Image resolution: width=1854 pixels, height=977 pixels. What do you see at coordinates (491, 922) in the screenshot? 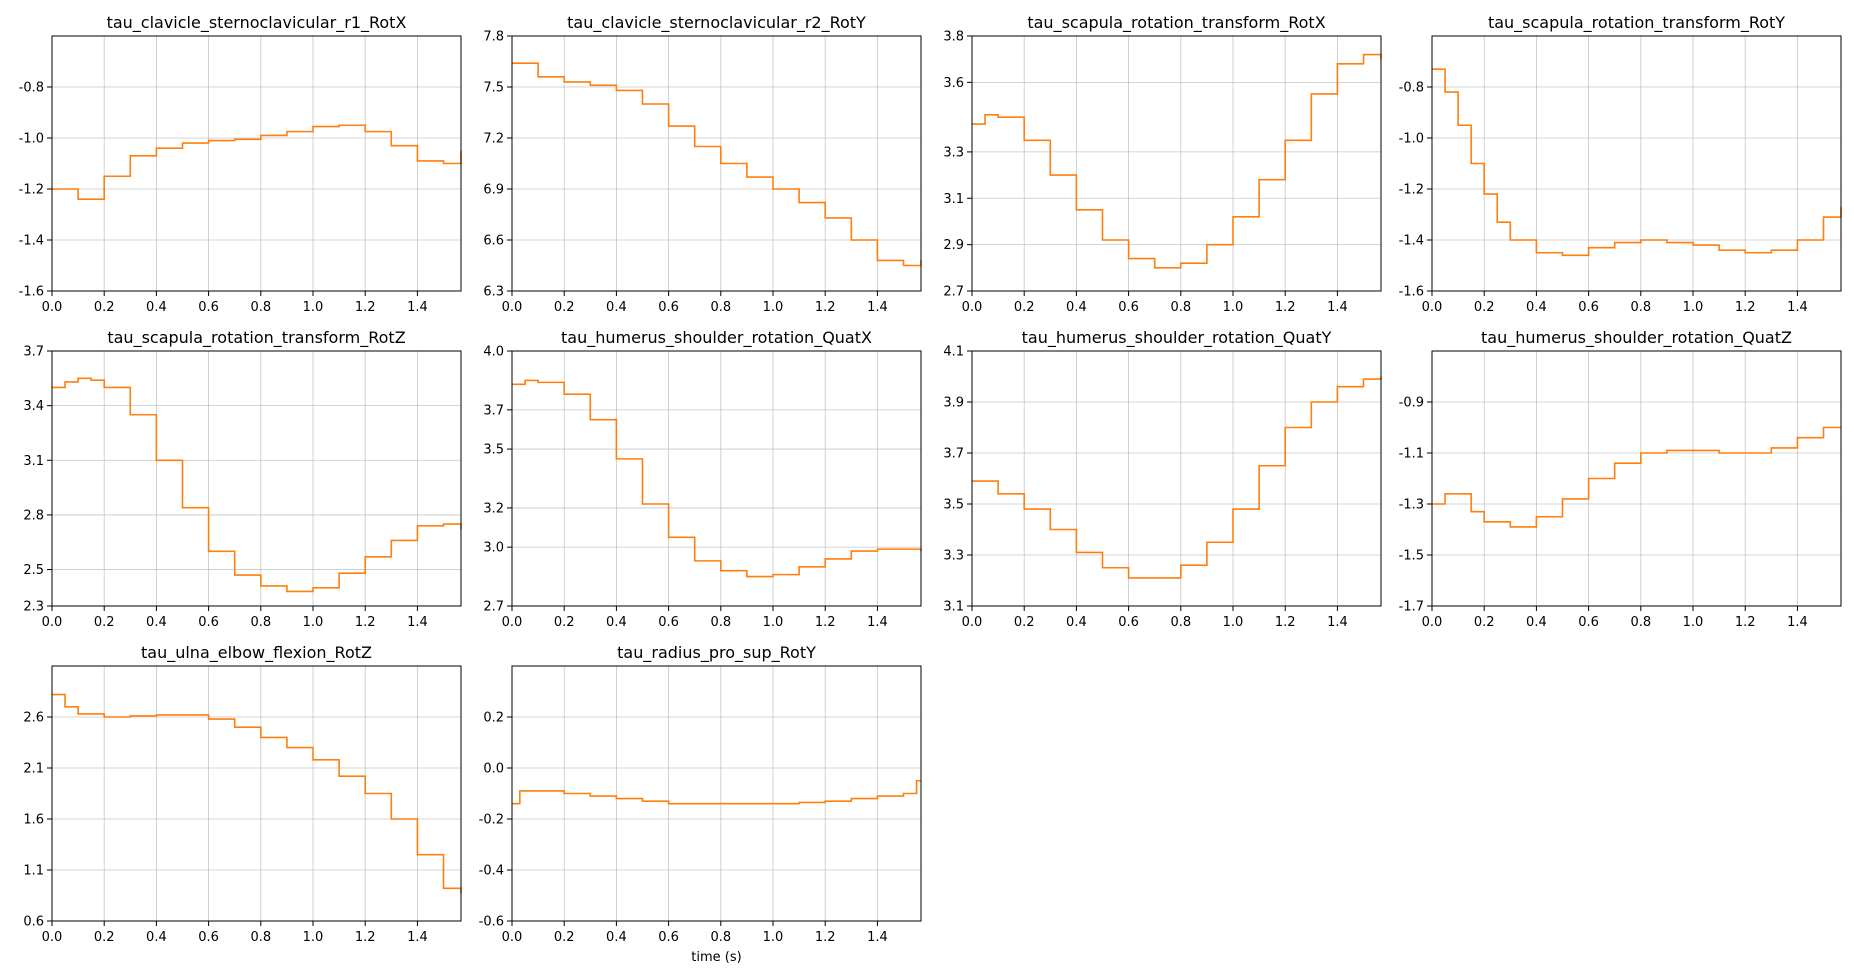
I see `y-tick-label: -0.6` at bounding box center [491, 922].